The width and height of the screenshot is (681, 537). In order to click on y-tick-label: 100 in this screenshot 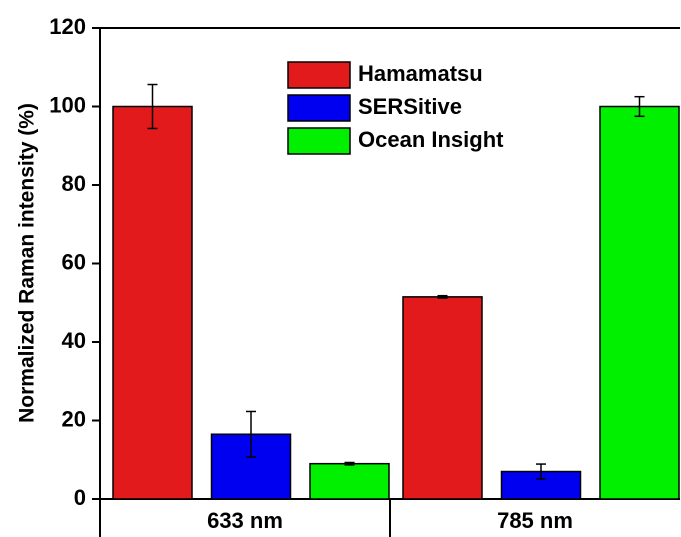, I will do `click(67, 104)`.